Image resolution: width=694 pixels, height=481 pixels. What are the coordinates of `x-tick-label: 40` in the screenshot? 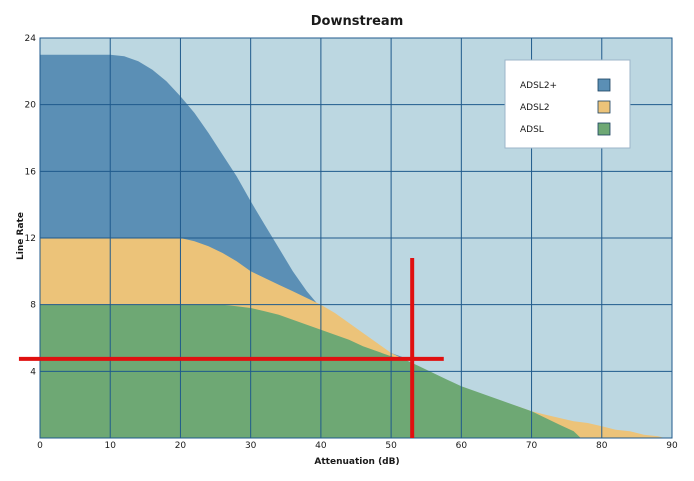 It's located at (321, 446).